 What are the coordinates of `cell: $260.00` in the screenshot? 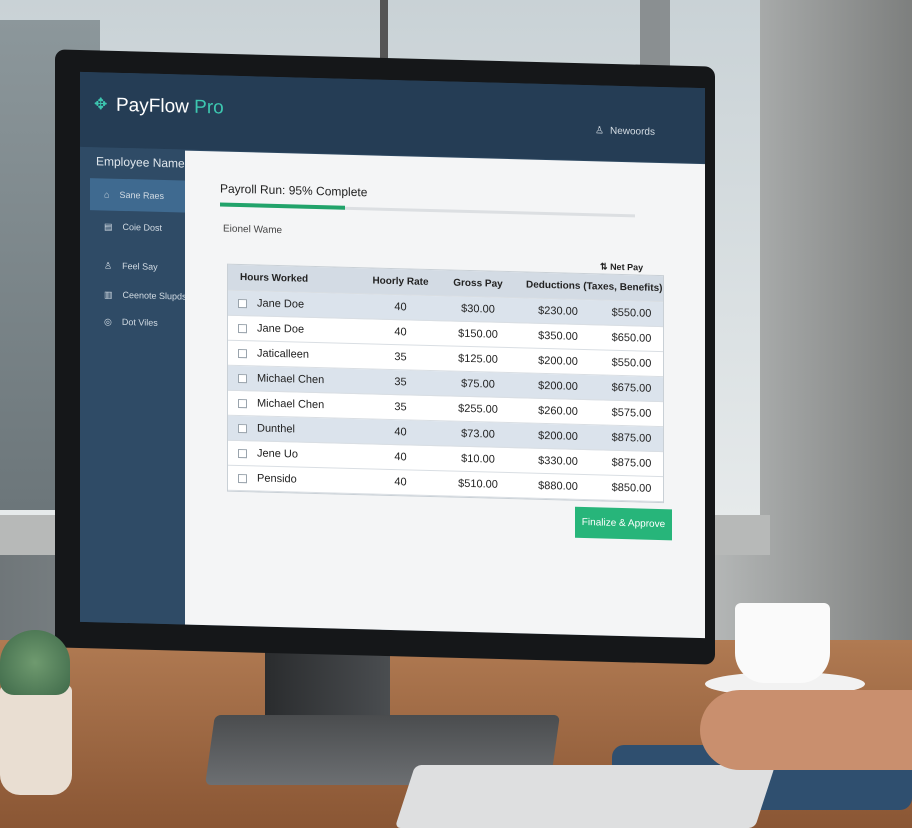 It's located at (558, 411).